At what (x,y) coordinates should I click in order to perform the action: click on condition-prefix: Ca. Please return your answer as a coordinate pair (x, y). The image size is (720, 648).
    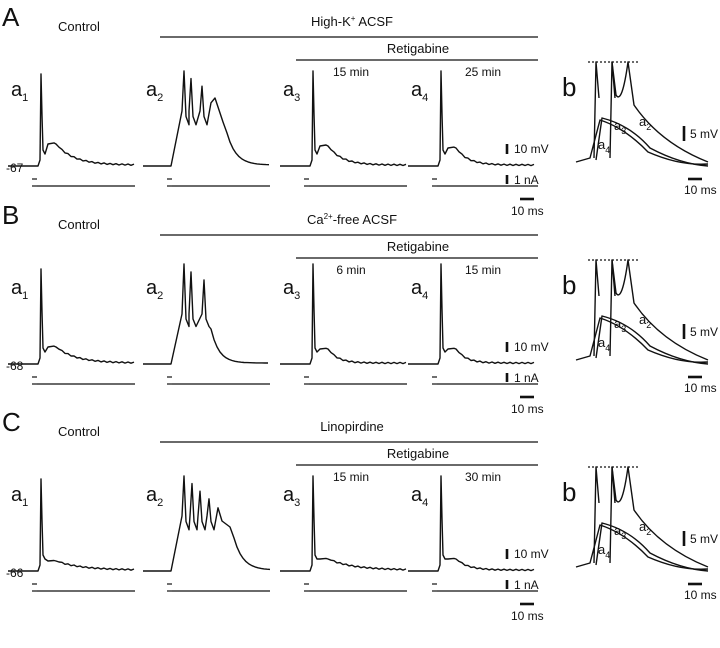
    Looking at the image, I should click on (315, 219).